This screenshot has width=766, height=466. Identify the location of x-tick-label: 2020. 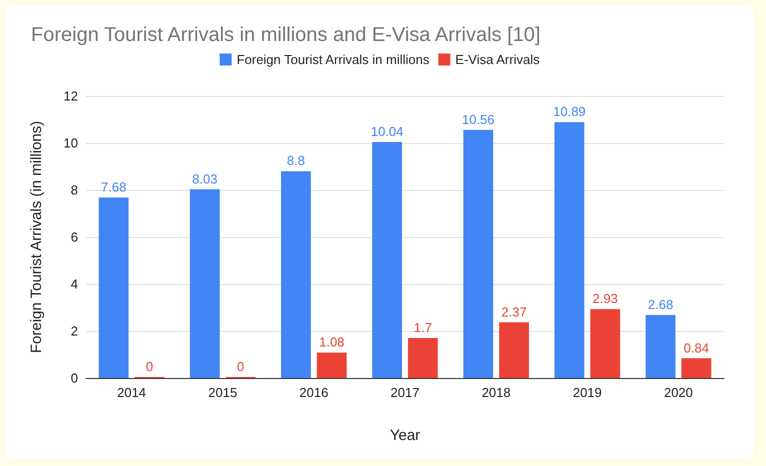
(678, 392).